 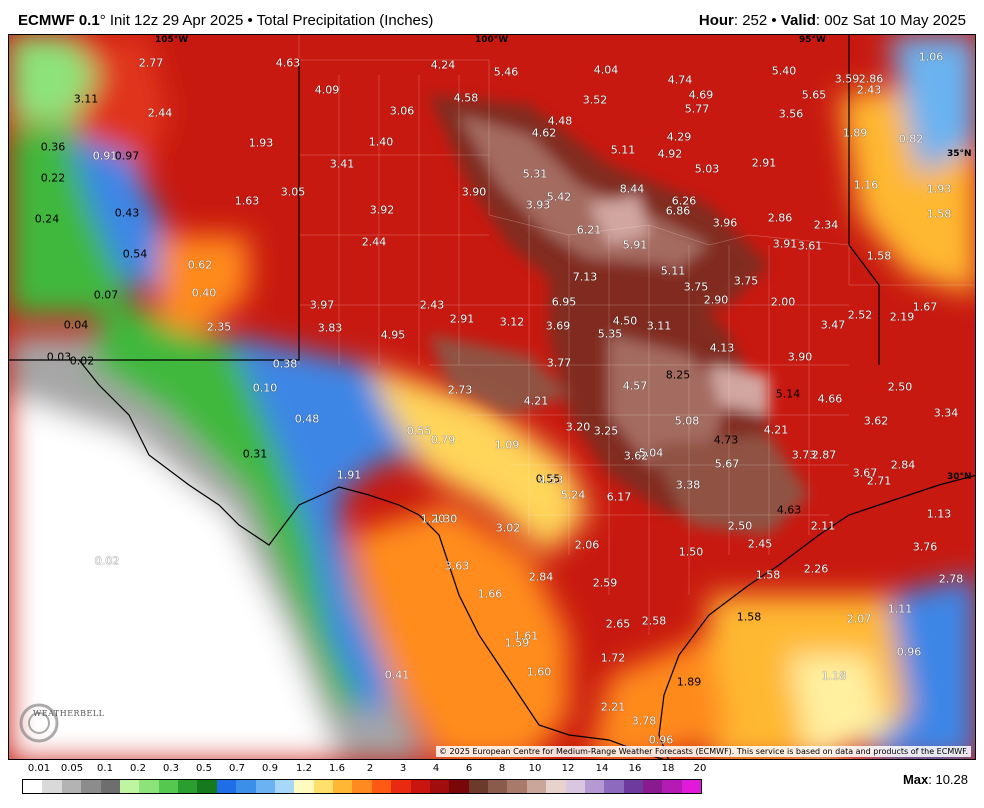 I want to click on precip-value: 0.10, so click(x=265, y=388).